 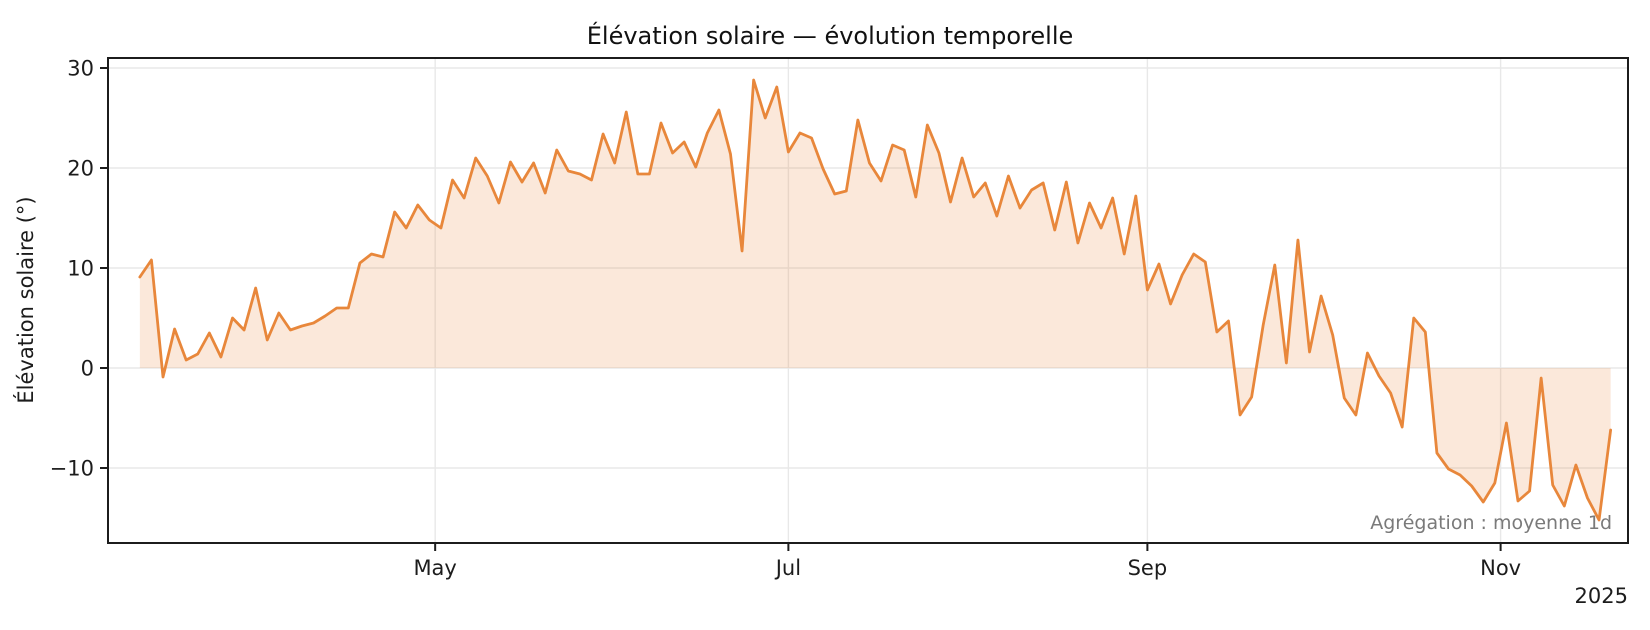 What do you see at coordinates (434, 568) in the screenshot?
I see `x-tick-label: May` at bounding box center [434, 568].